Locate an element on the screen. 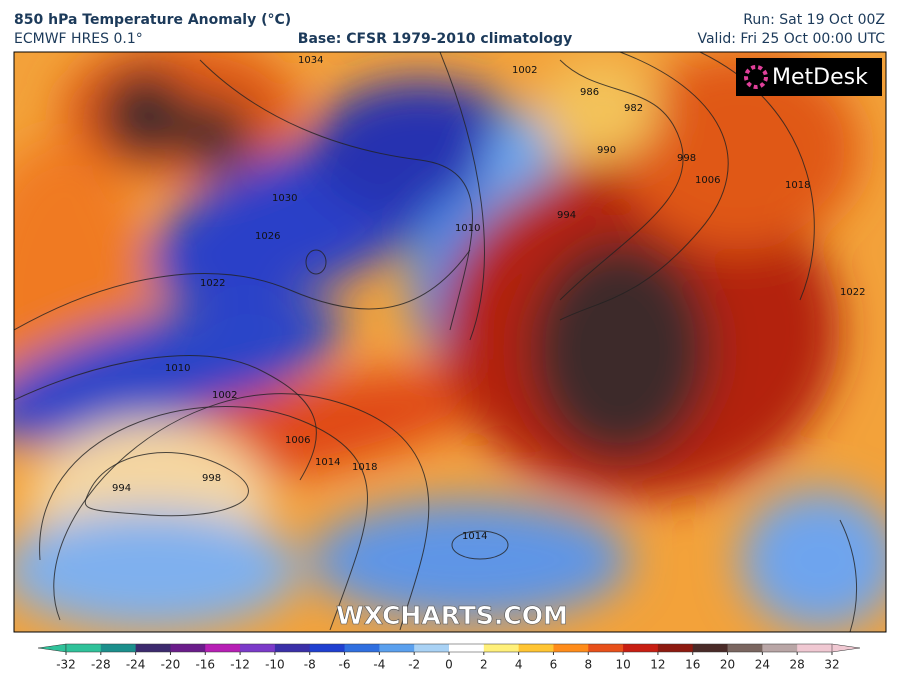 This screenshot has width=900, height=693. run: Run: Sat 19 Oct 00Z is located at coordinates (814, 20).